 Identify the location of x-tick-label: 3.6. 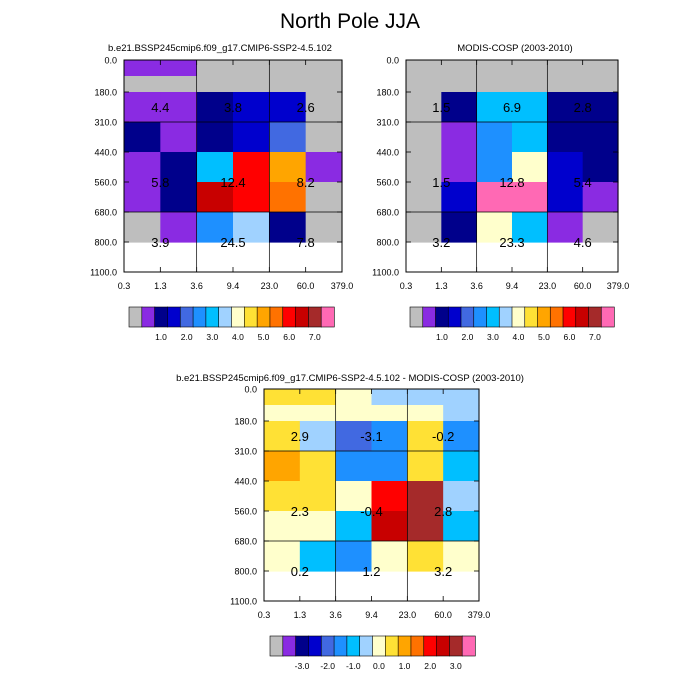
(196, 286).